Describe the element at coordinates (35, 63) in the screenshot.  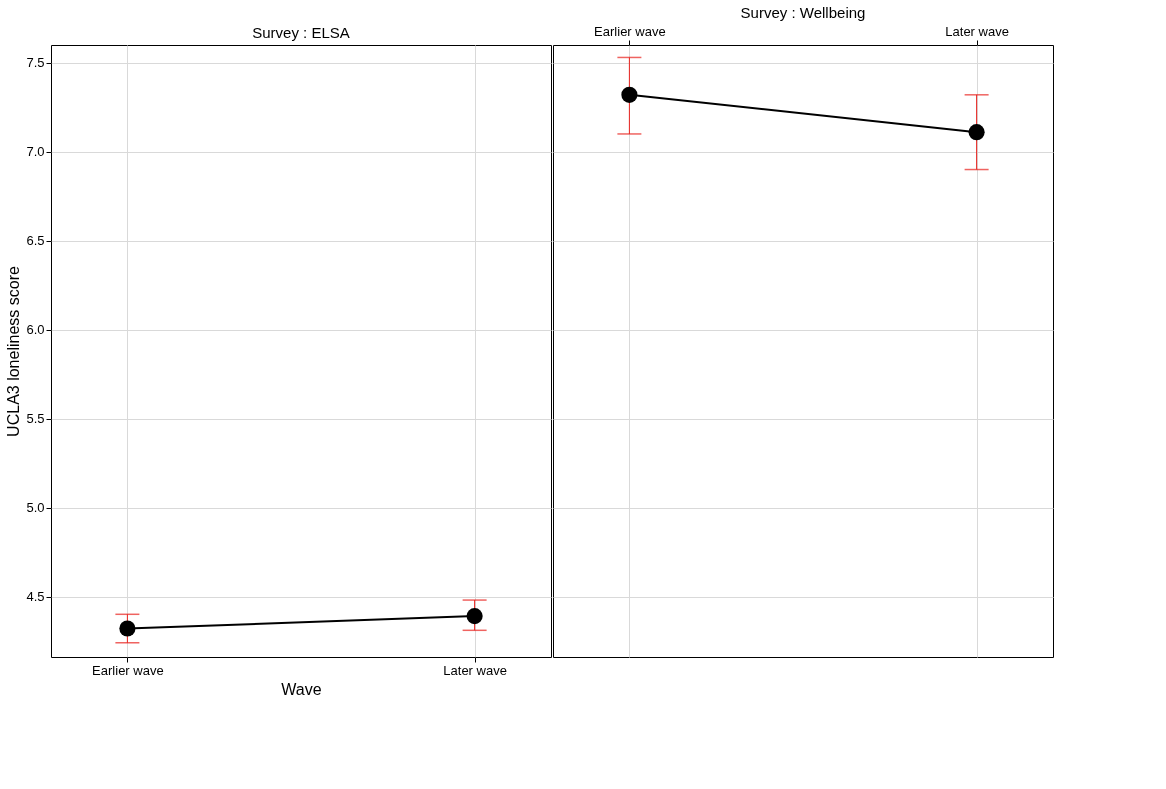
I see `y-tick-label: 7.5` at that location.